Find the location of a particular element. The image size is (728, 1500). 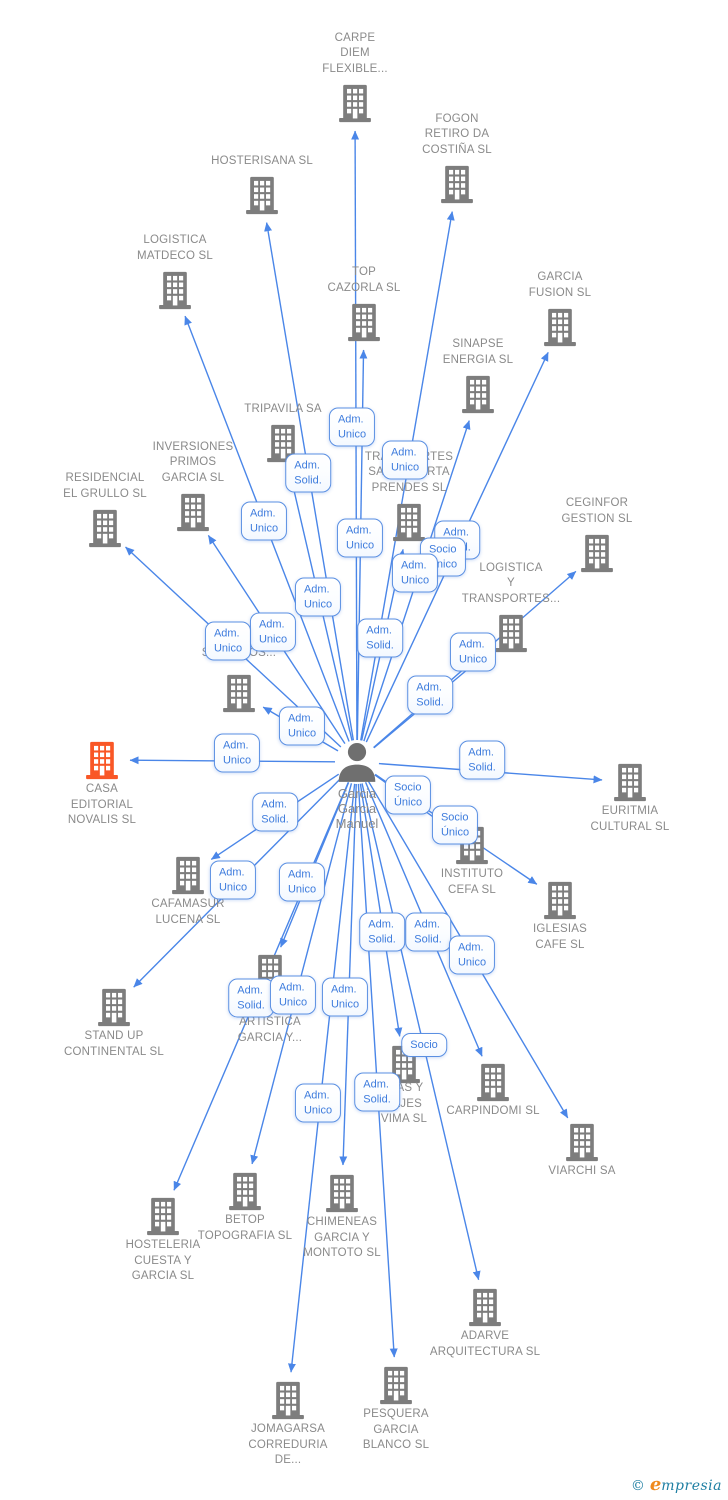

company-name: CASA EDITORIAL NOVALIS SL is located at coordinates (102, 805).